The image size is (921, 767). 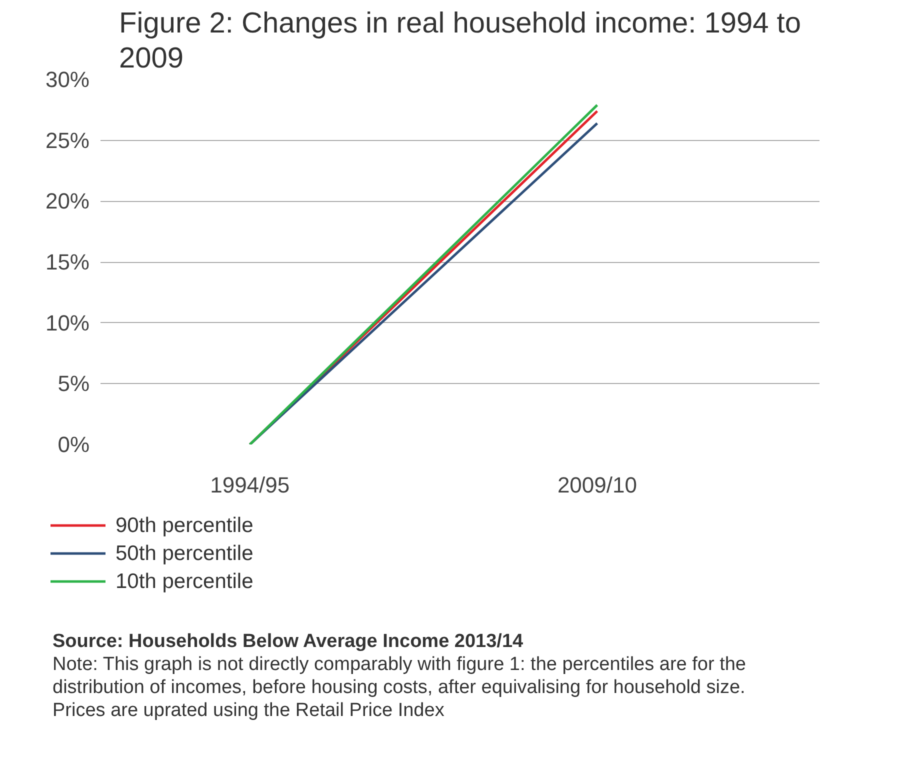 I want to click on source-note: Source: Households Below Average Income 2013/14, so click(x=288, y=641).